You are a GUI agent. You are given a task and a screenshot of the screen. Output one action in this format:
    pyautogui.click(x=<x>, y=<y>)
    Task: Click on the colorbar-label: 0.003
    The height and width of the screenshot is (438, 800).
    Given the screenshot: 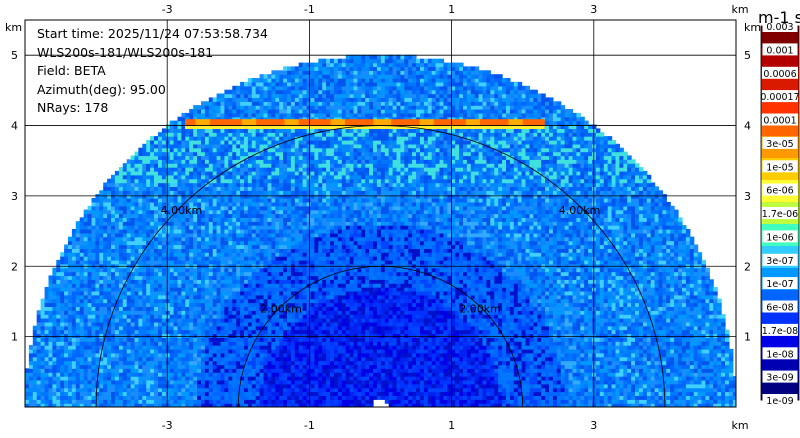 What is the action you would take?
    pyautogui.click(x=779, y=27)
    